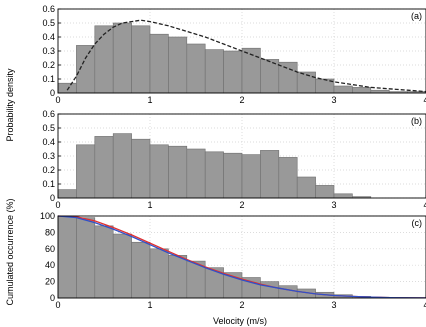 This screenshot has width=426, height=327. I want to click on x-axis-label: Velocity (m/s), so click(240, 321).